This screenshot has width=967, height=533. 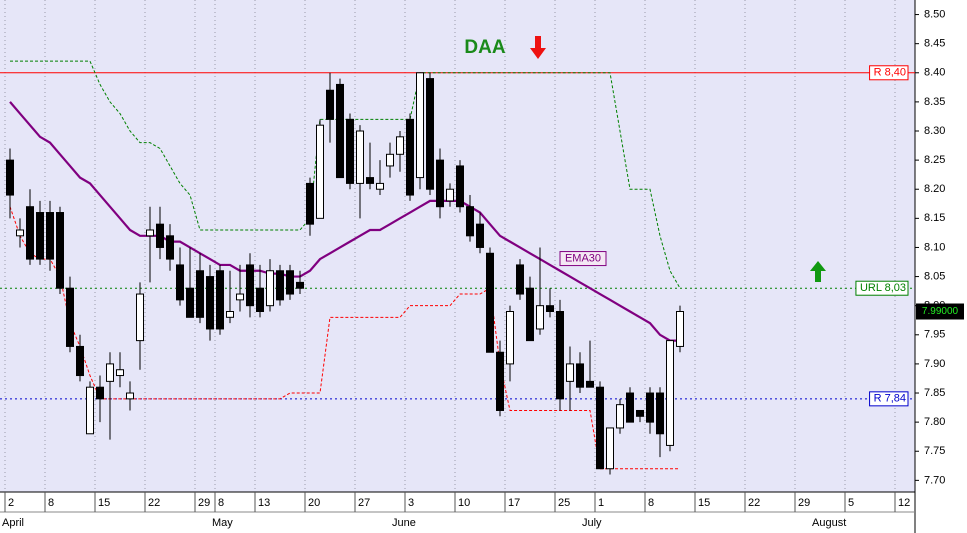 I want to click on y-tick-label: 8.20, so click(x=934, y=189).